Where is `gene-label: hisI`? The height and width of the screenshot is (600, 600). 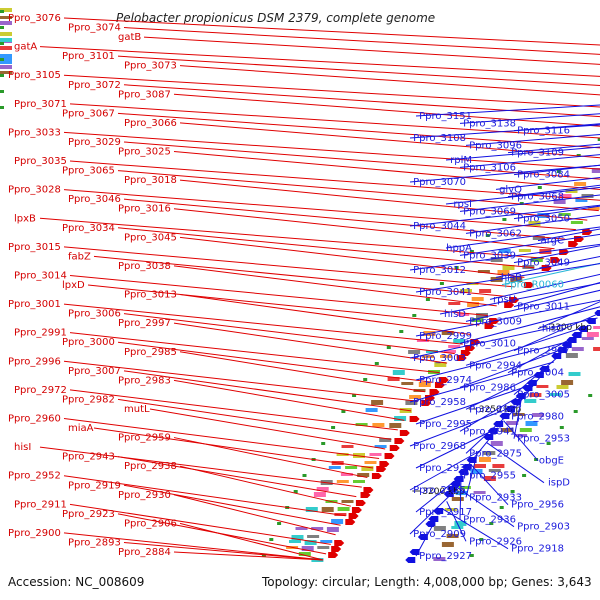
gene-label: hisI is located at coordinates (22, 447).